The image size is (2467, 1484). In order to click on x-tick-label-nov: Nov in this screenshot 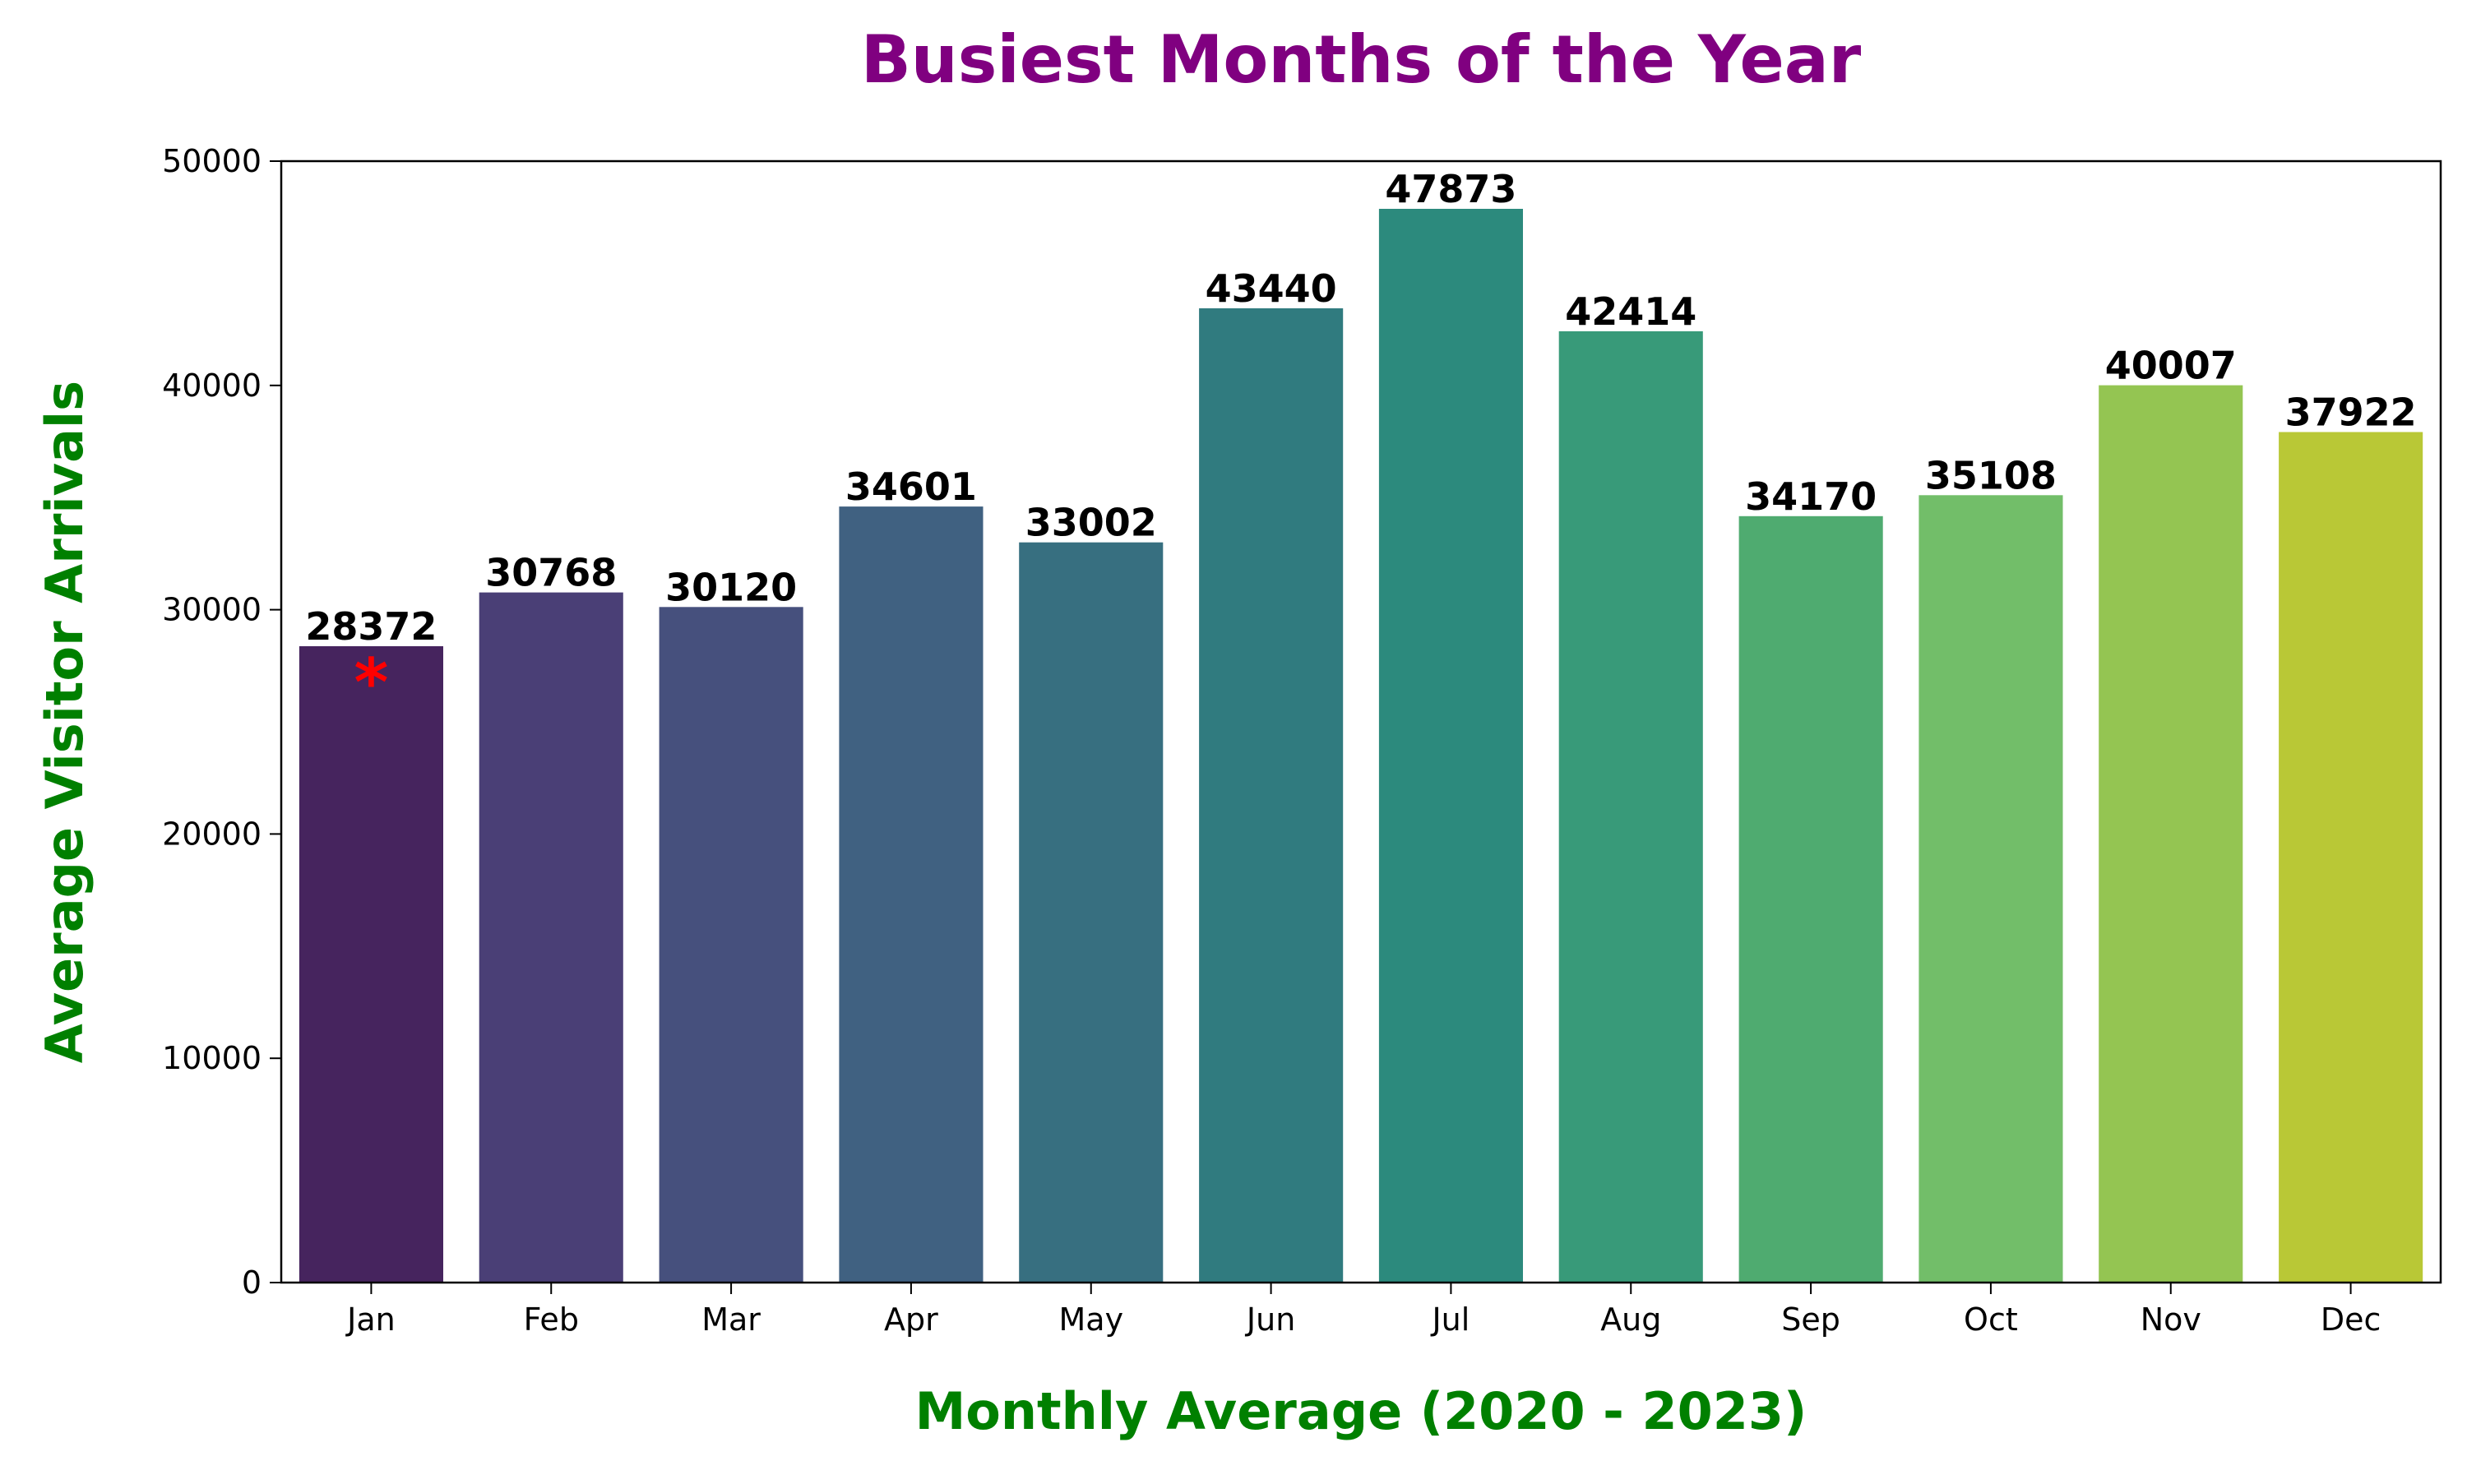, I will do `click(2171, 1320)`.